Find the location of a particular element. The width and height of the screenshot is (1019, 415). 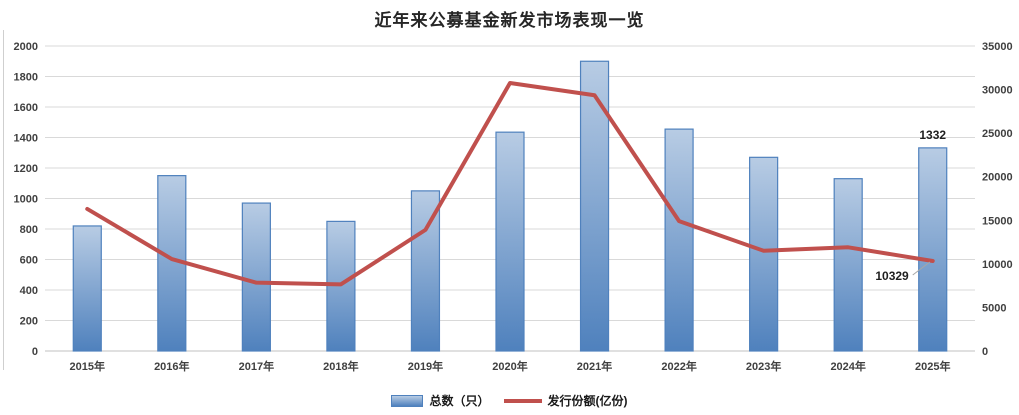

x-axis-label-2022年: 2022年 is located at coordinates (678, 366).